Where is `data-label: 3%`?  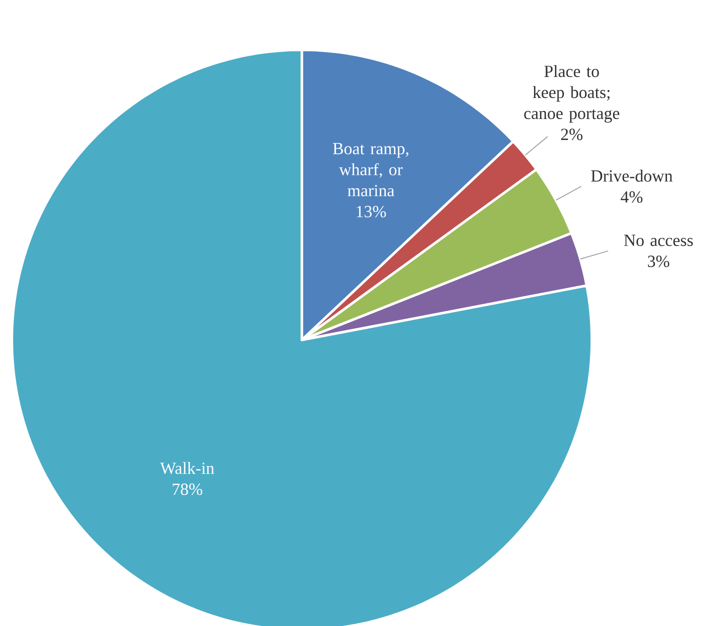
data-label: 3% is located at coordinates (659, 262).